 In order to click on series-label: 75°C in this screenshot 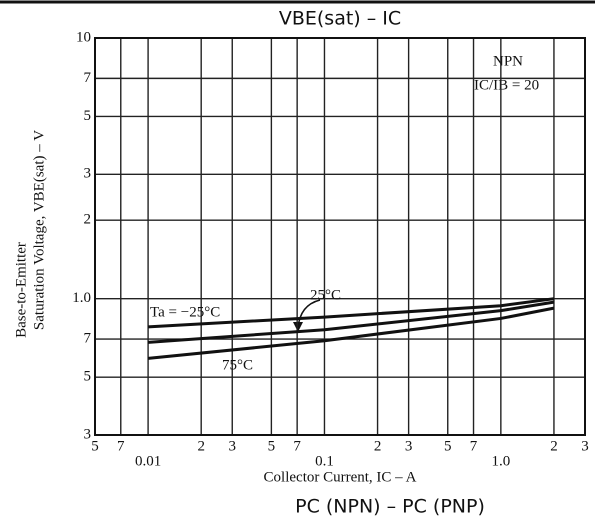, I will do `click(237, 365)`.